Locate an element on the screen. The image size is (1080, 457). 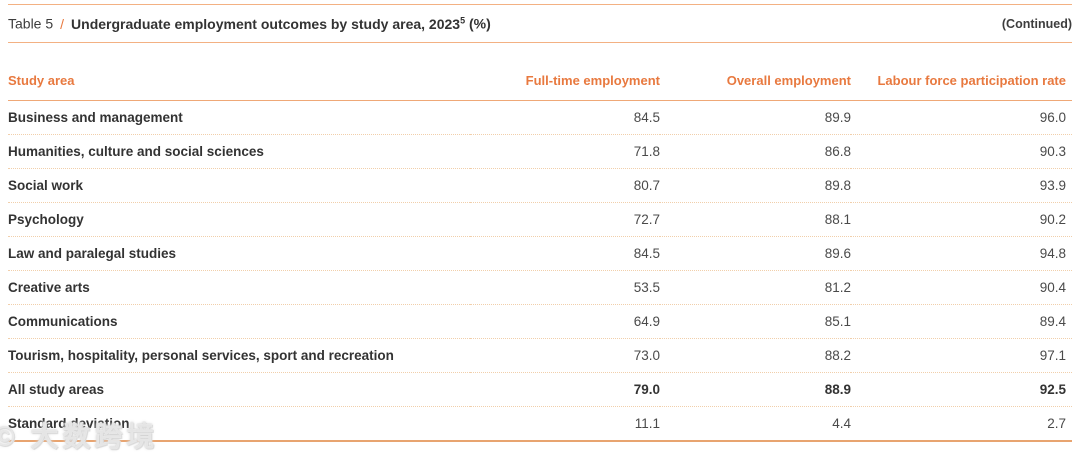
column-header-labour-force-participation: Labour force participation rate is located at coordinates (961, 72).